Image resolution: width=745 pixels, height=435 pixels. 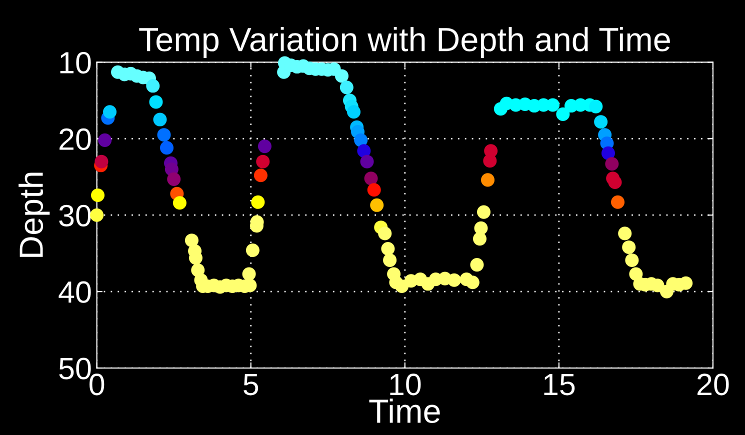 I want to click on y-tick-label: 20, so click(x=75, y=139).